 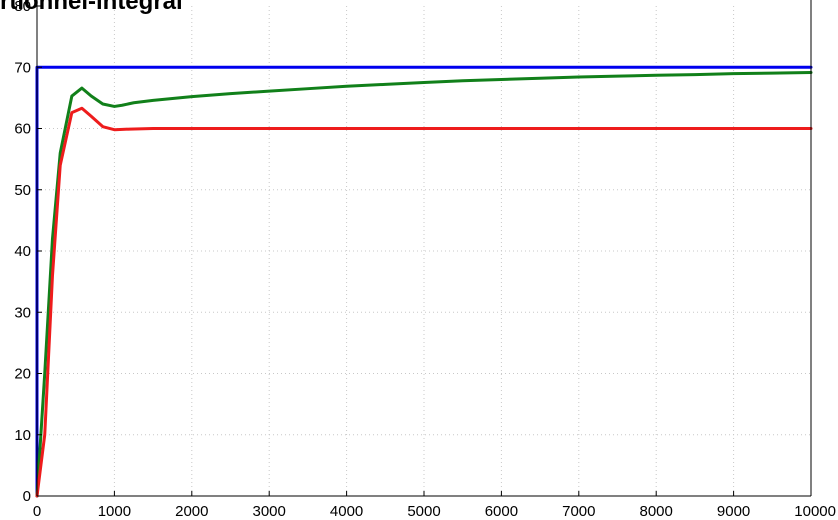 I want to click on y-tick-label-30: 30, so click(x=22, y=312).